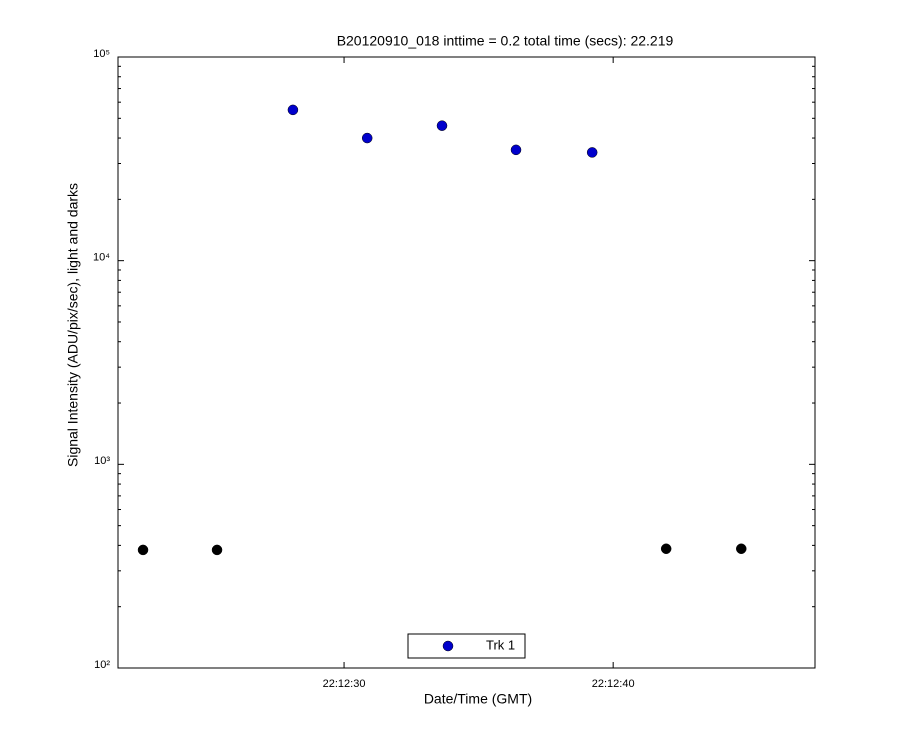 The height and width of the screenshot is (750, 900). I want to click on legend-label: Trk 1, so click(500, 644).